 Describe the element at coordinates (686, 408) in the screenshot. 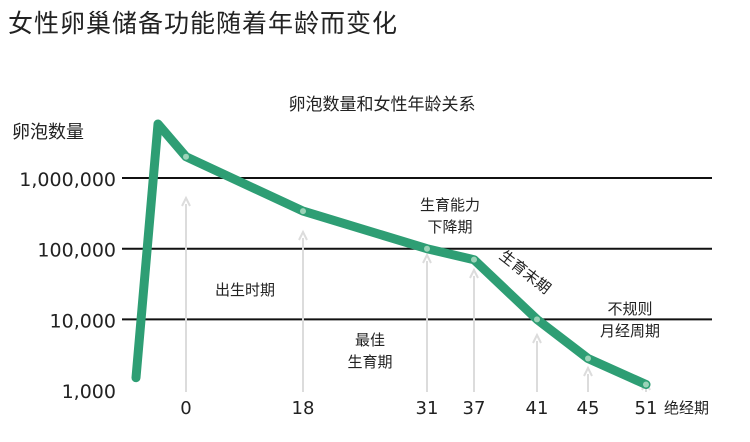

I see `x-end-label: 绝经期` at that location.